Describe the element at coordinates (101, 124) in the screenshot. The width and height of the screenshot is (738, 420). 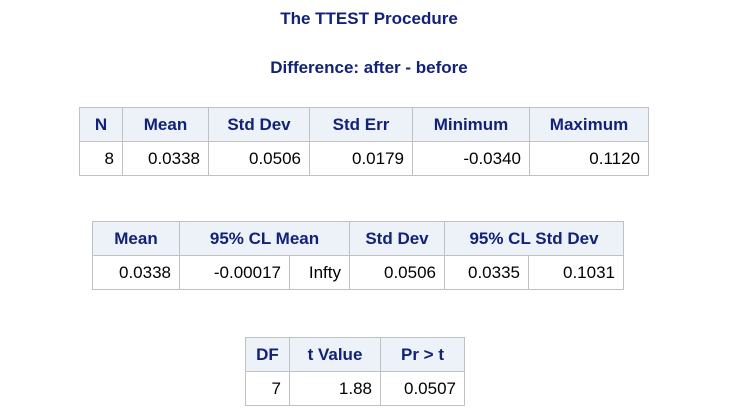
I see `header-n: N` at that location.